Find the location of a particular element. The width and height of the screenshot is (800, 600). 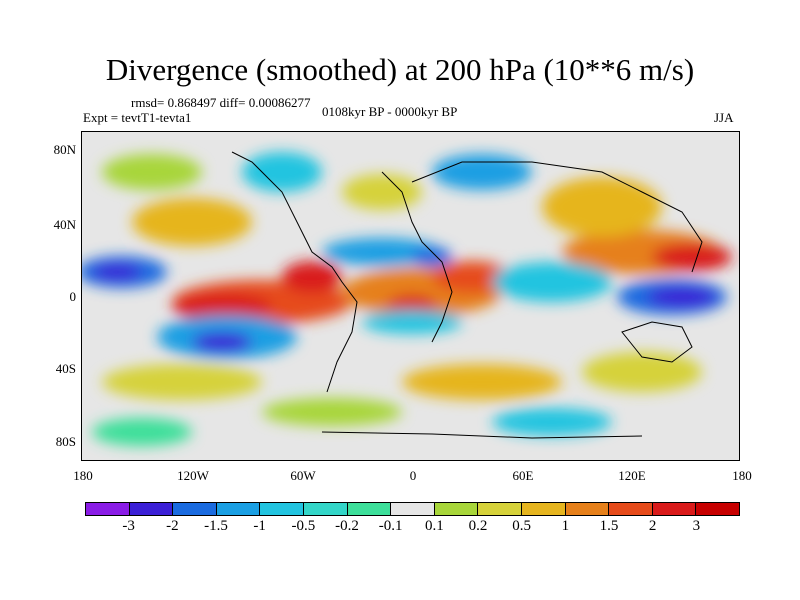

lat-tick: 40S is located at coordinates (65, 368).